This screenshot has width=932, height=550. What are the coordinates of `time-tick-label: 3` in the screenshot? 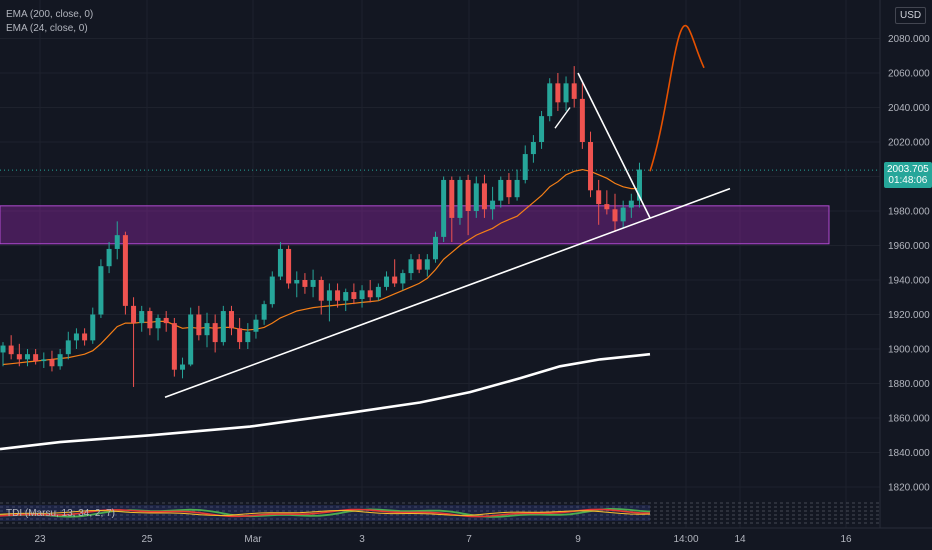 It's located at (362, 539).